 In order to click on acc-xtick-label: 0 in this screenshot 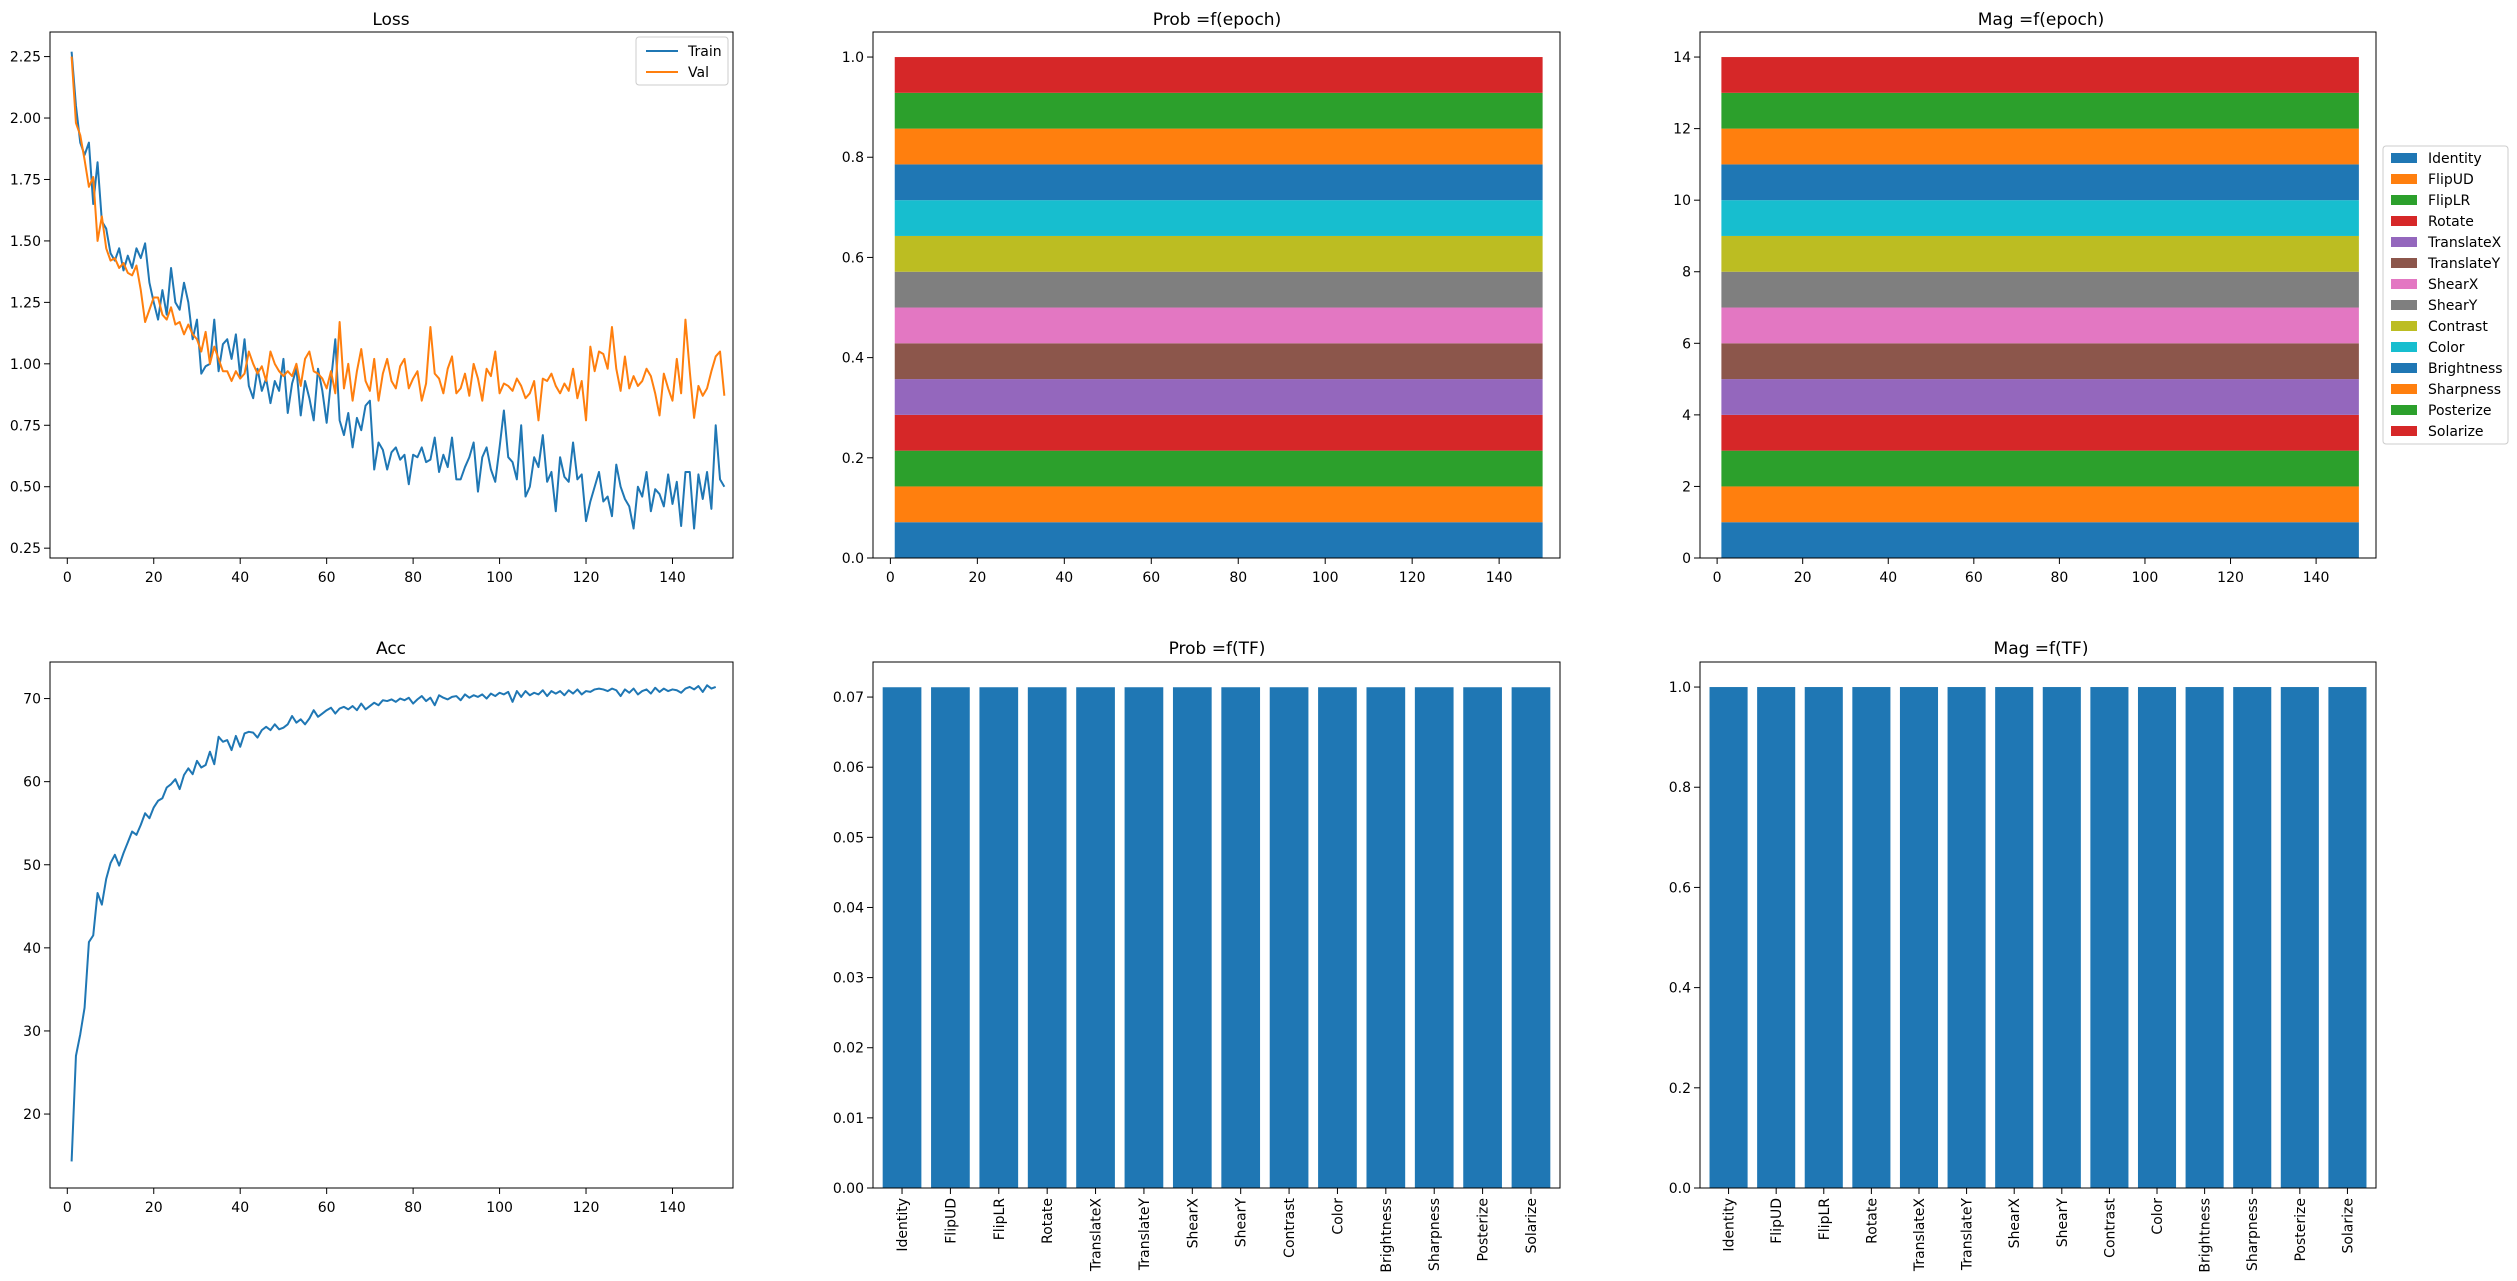, I will do `click(67, 1208)`.